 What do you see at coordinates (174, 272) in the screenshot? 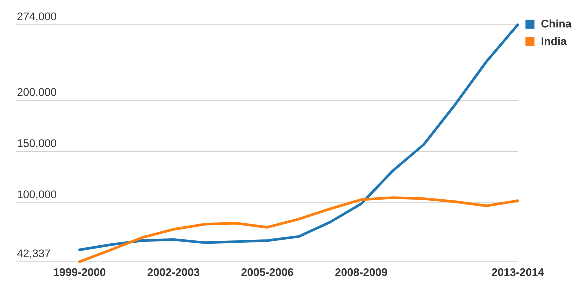
I see `x-tick-label: 2002-2003` at bounding box center [174, 272].